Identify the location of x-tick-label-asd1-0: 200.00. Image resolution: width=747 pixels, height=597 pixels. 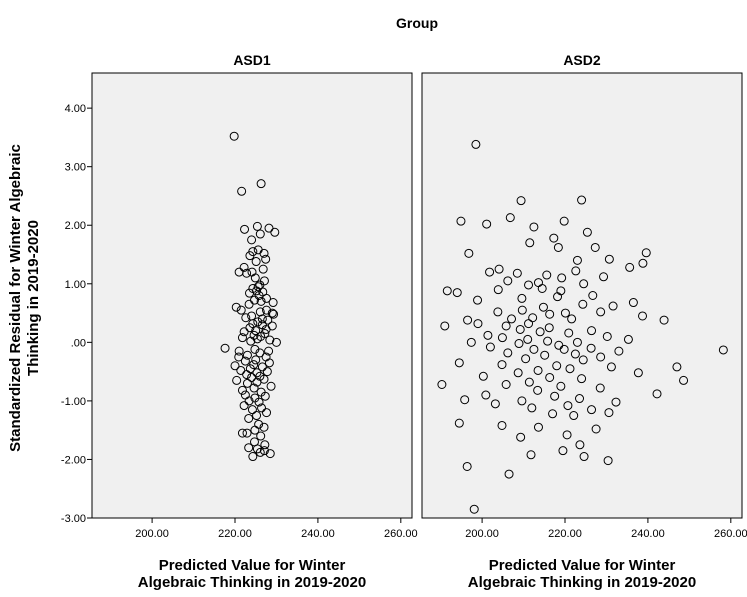
(152, 534).